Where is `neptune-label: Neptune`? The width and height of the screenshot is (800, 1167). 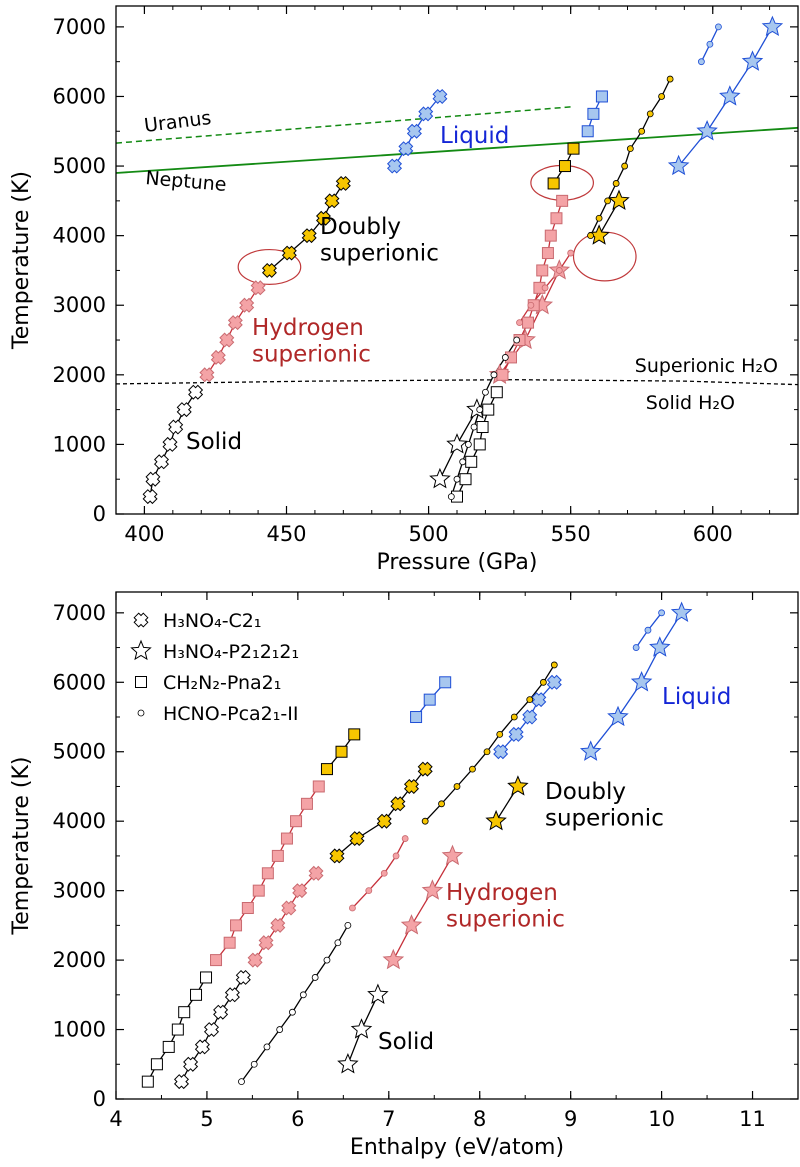 neptune-label: Neptune is located at coordinates (186, 181).